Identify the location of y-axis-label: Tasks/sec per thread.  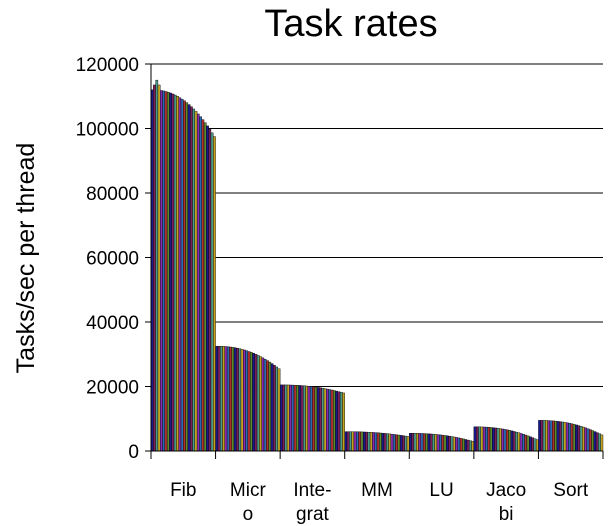
(26, 258).